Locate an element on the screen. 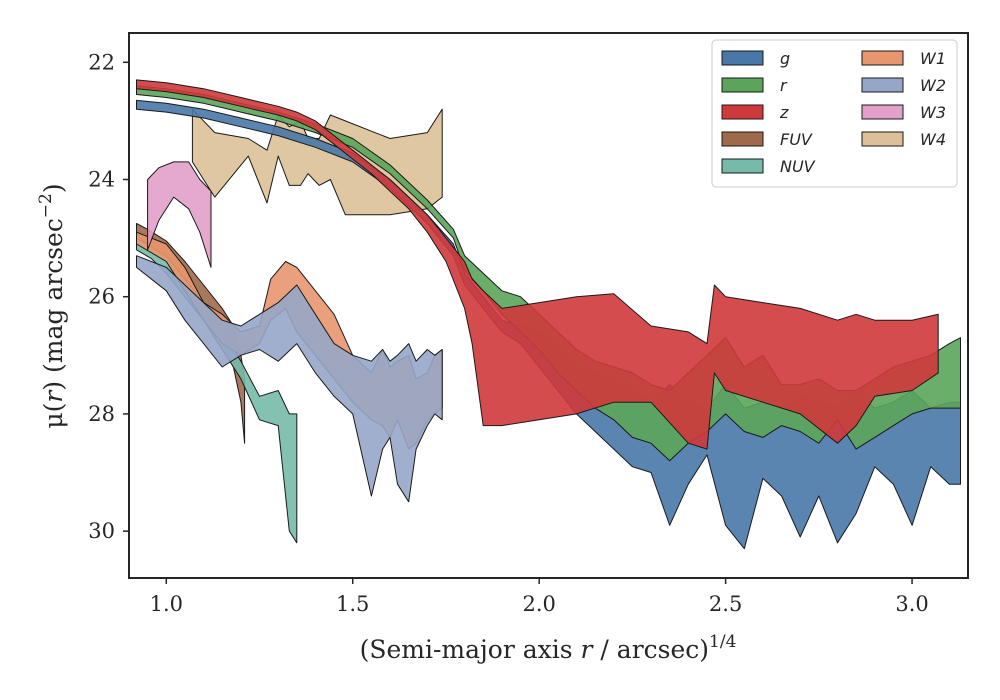 The width and height of the screenshot is (1000, 700). legend-swatch-r is located at coordinates (742, 85).